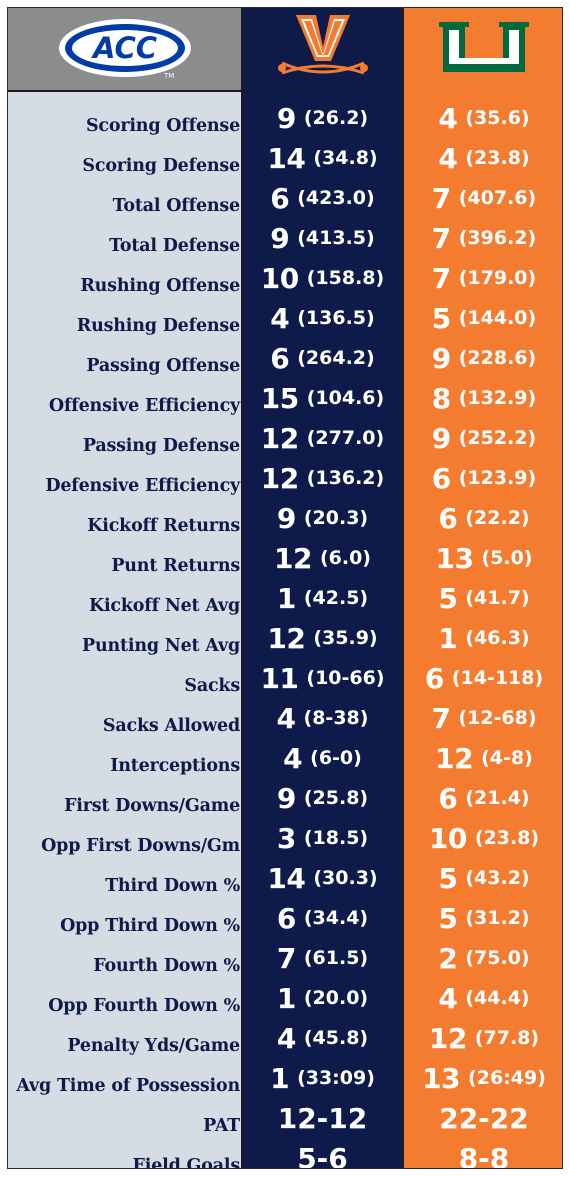 This screenshot has height=1177, width=570. Describe the element at coordinates (336, 798) in the screenshot. I see `virginia-stat-value: (25.8)` at that location.